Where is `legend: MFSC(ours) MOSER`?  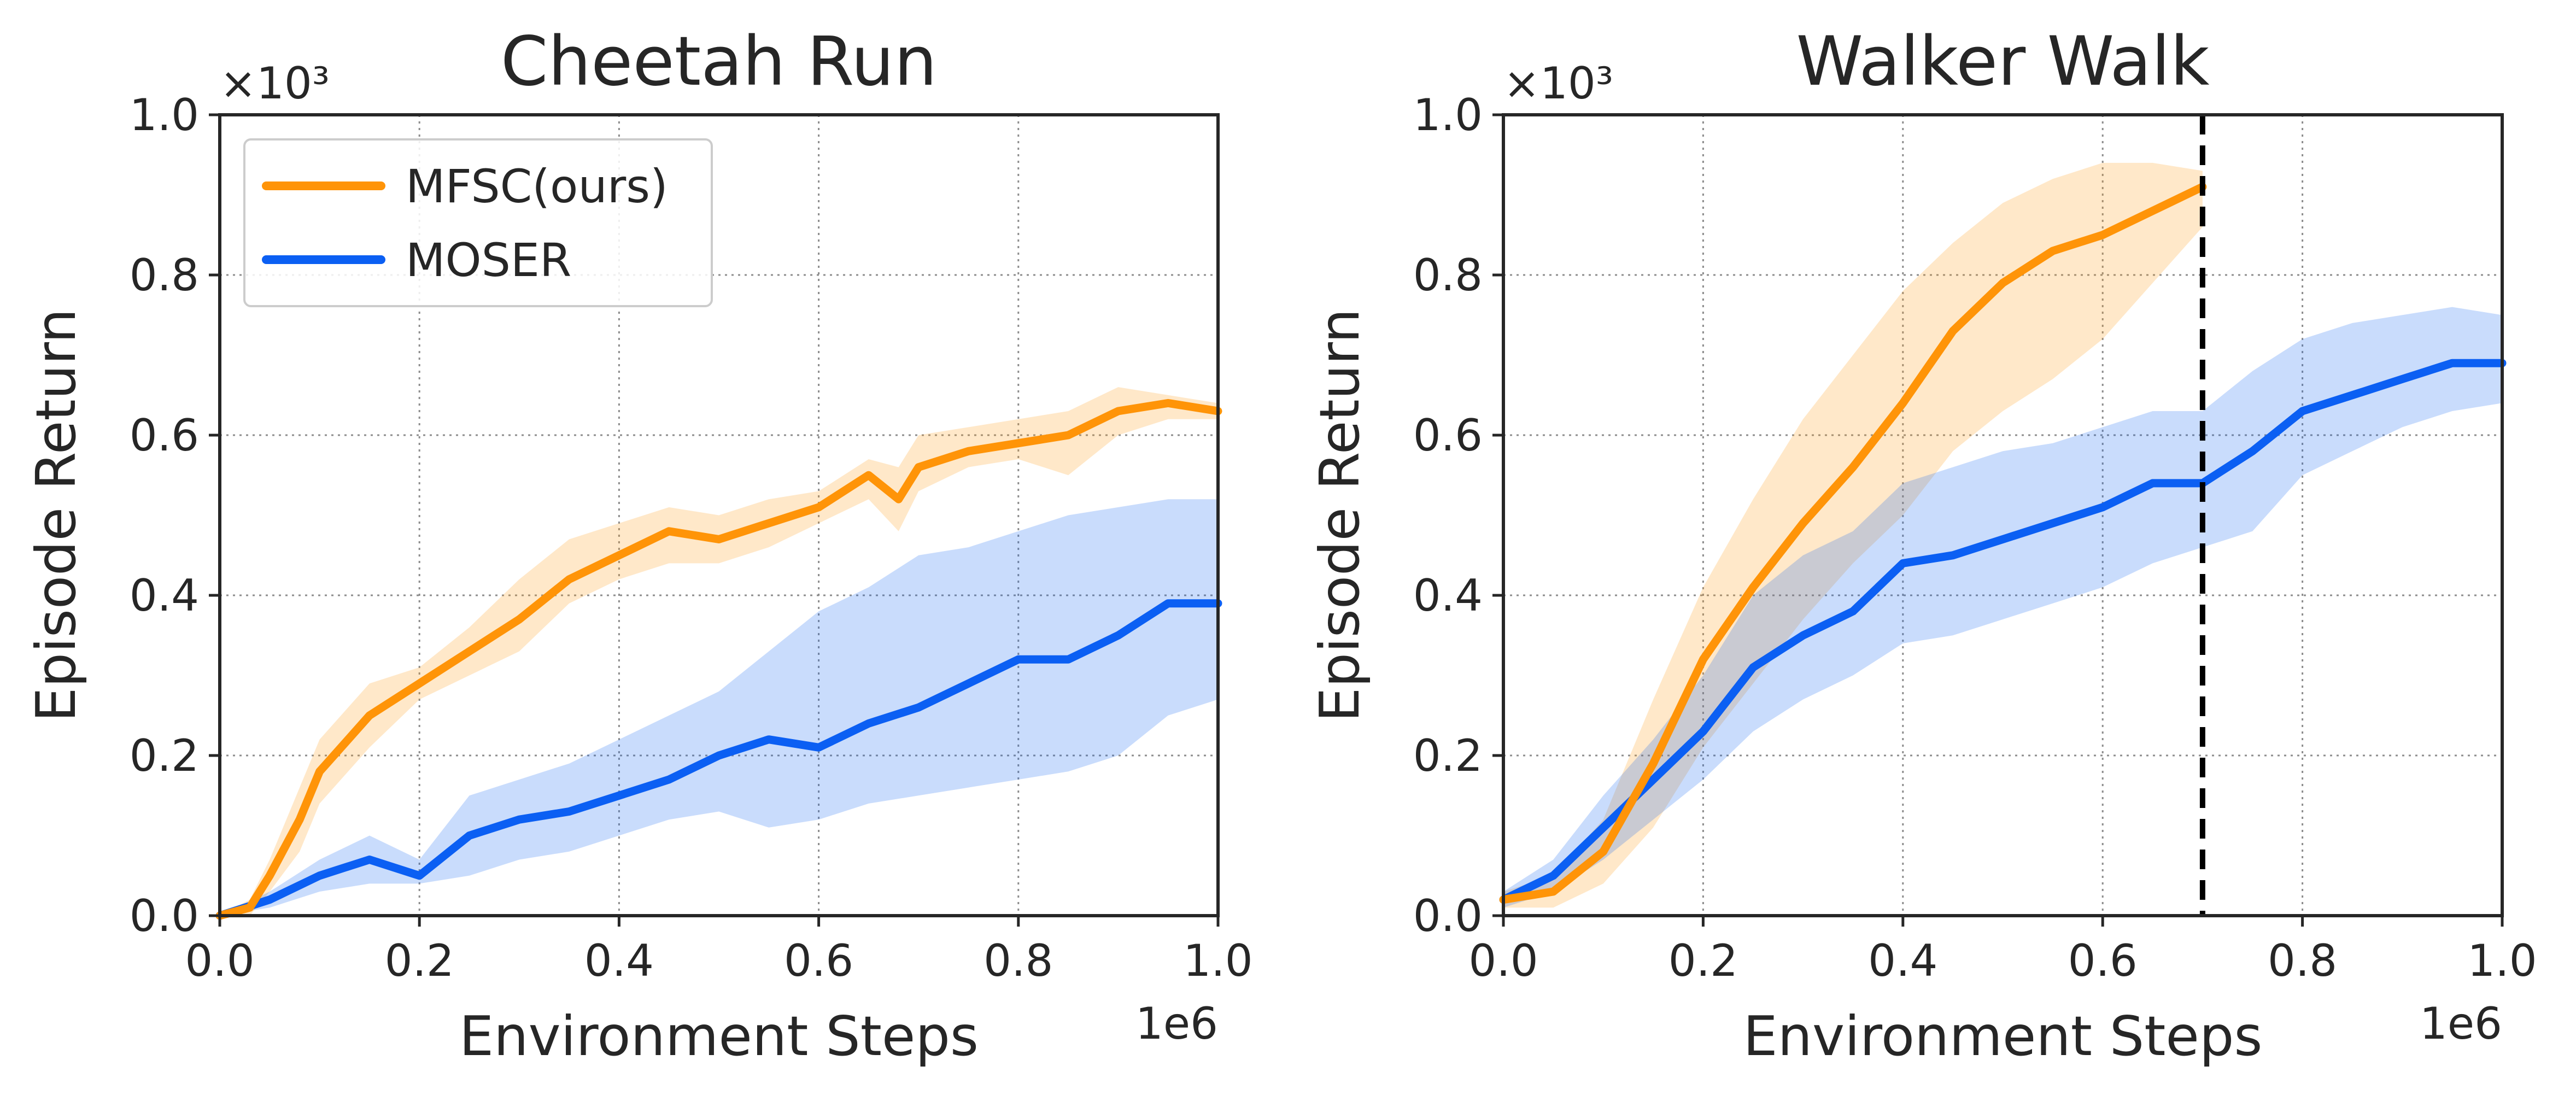 legend: MFSC(ours) MOSER is located at coordinates (478, 222).